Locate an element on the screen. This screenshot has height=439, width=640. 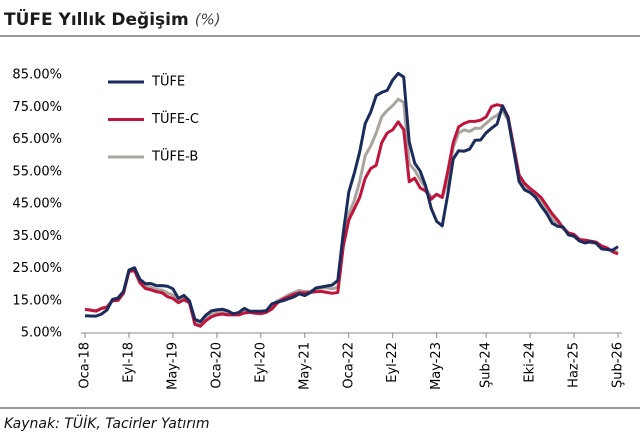
y-tick-label: 65.00% is located at coordinates (37, 139).